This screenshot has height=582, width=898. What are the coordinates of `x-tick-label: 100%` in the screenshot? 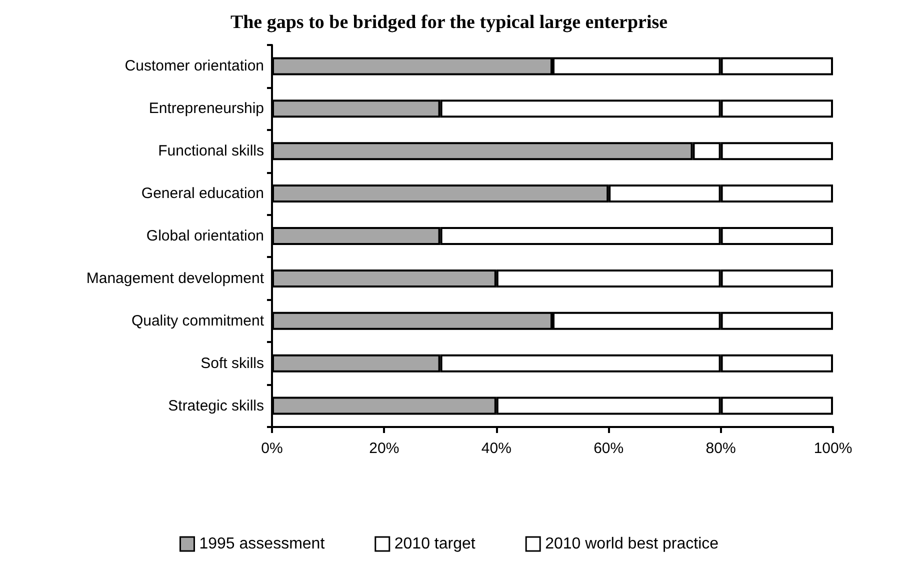 It's located at (833, 448).